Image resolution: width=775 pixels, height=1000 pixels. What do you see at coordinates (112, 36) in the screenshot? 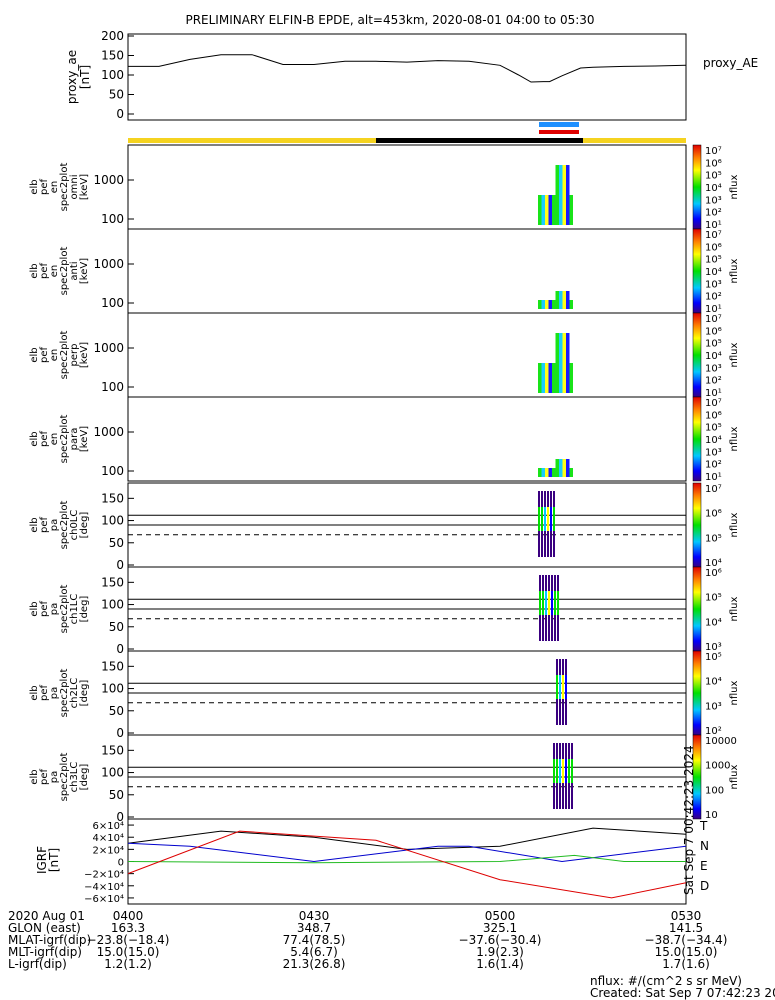
I see `ae-ytick-label: 200` at bounding box center [112, 36].